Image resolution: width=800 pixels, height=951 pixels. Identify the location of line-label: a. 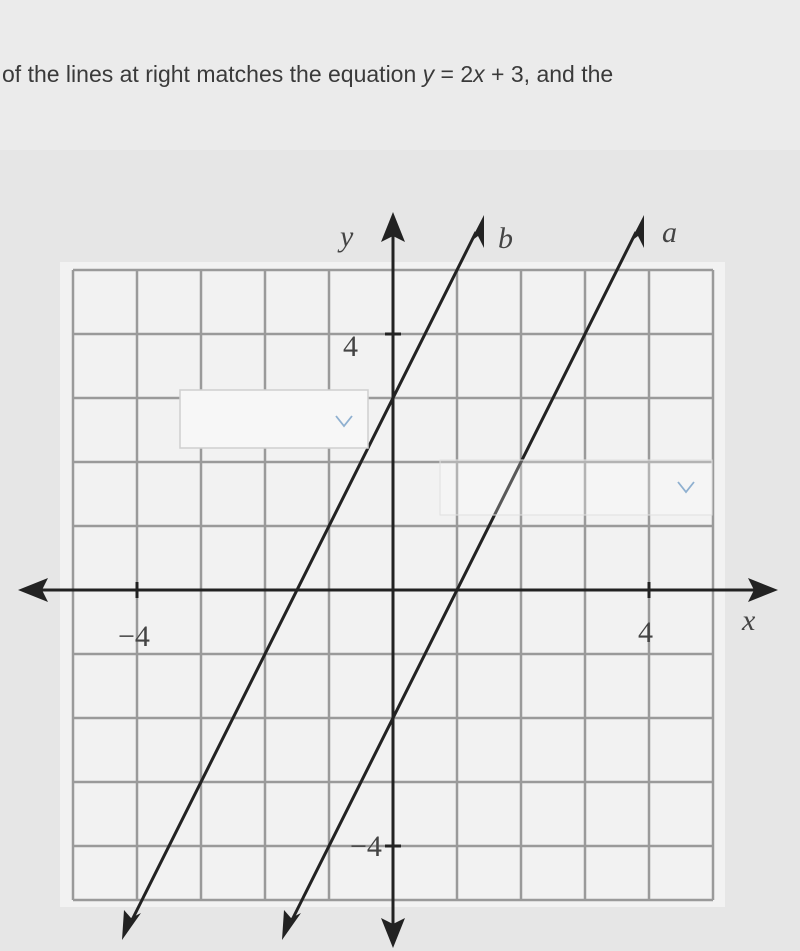
(669, 232).